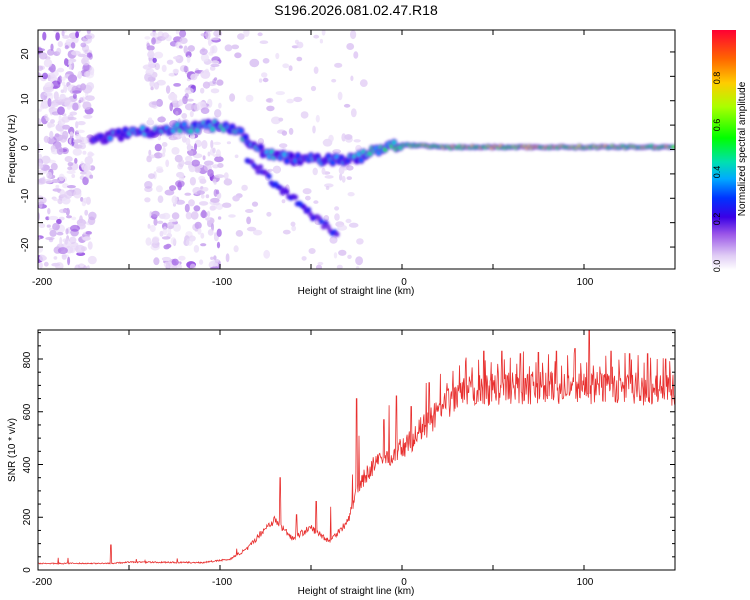  Describe the element at coordinates (25, 148) in the screenshot. I see `spectrogram-ytick-label: 0` at that location.